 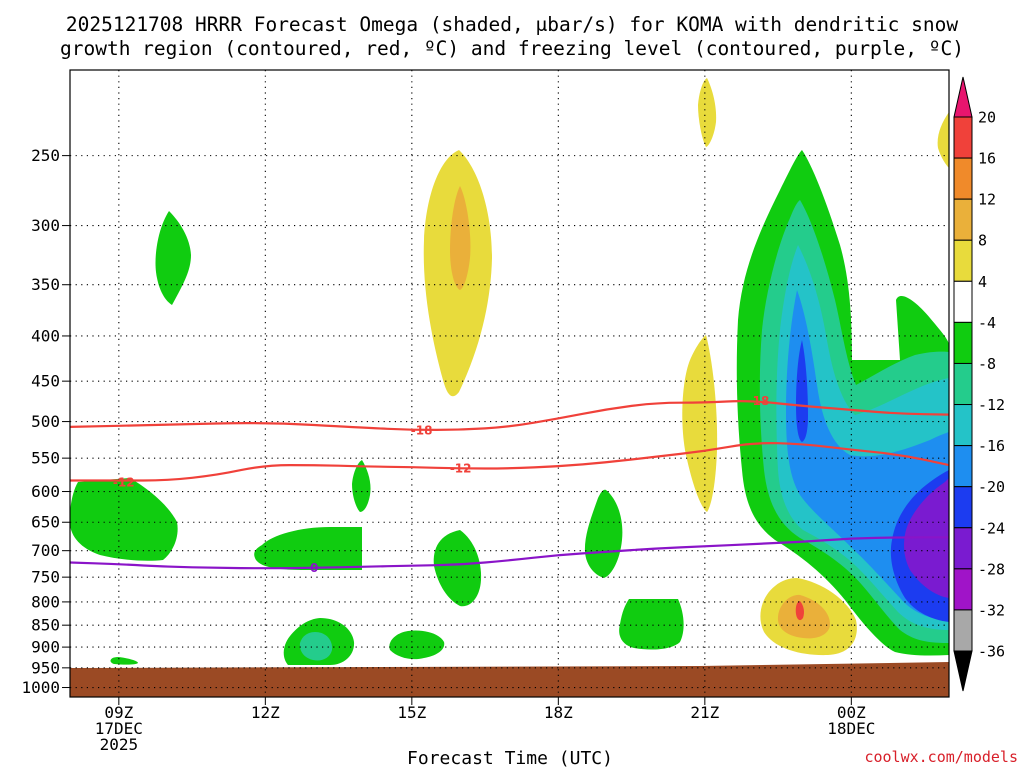 I want to click on x-tick-label-2025: 2025, so click(x=119, y=744).